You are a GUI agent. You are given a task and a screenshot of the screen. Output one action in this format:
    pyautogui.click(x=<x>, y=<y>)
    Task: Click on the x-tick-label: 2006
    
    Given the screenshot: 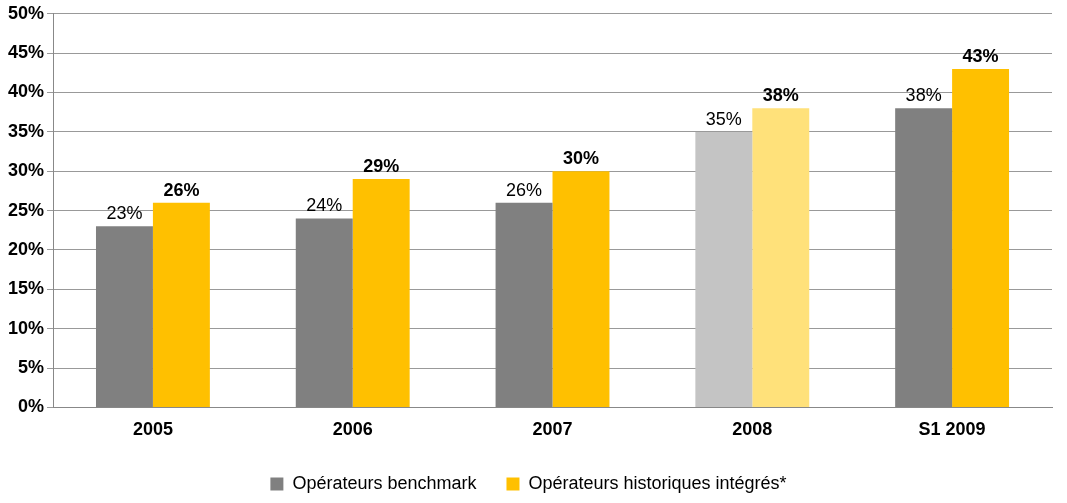 What is the action you would take?
    pyautogui.click(x=352, y=429)
    